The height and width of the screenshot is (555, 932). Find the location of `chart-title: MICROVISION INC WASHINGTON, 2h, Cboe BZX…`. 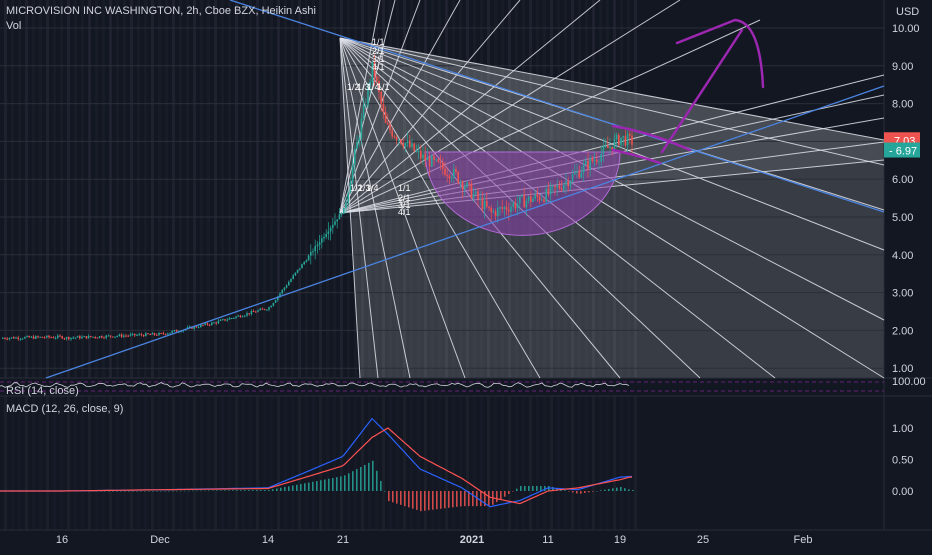

chart-title: MICROVISION INC WASHINGTON, 2h, Cboe BZX… is located at coordinates (161, 11).